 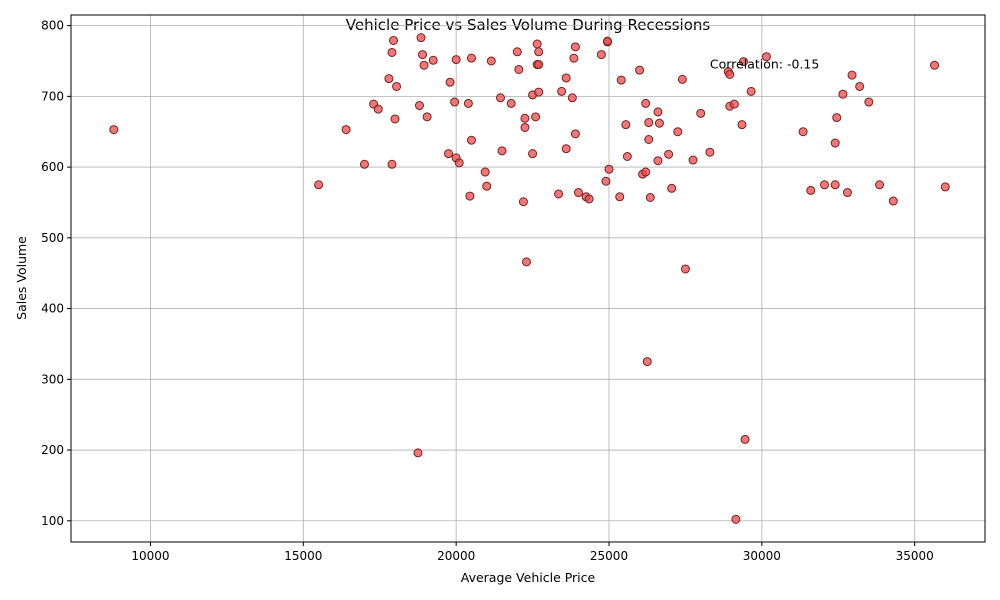 I want to click on y-axis-ticks: 100 200 300 400 500 600 700 800, so click(x=56, y=273).